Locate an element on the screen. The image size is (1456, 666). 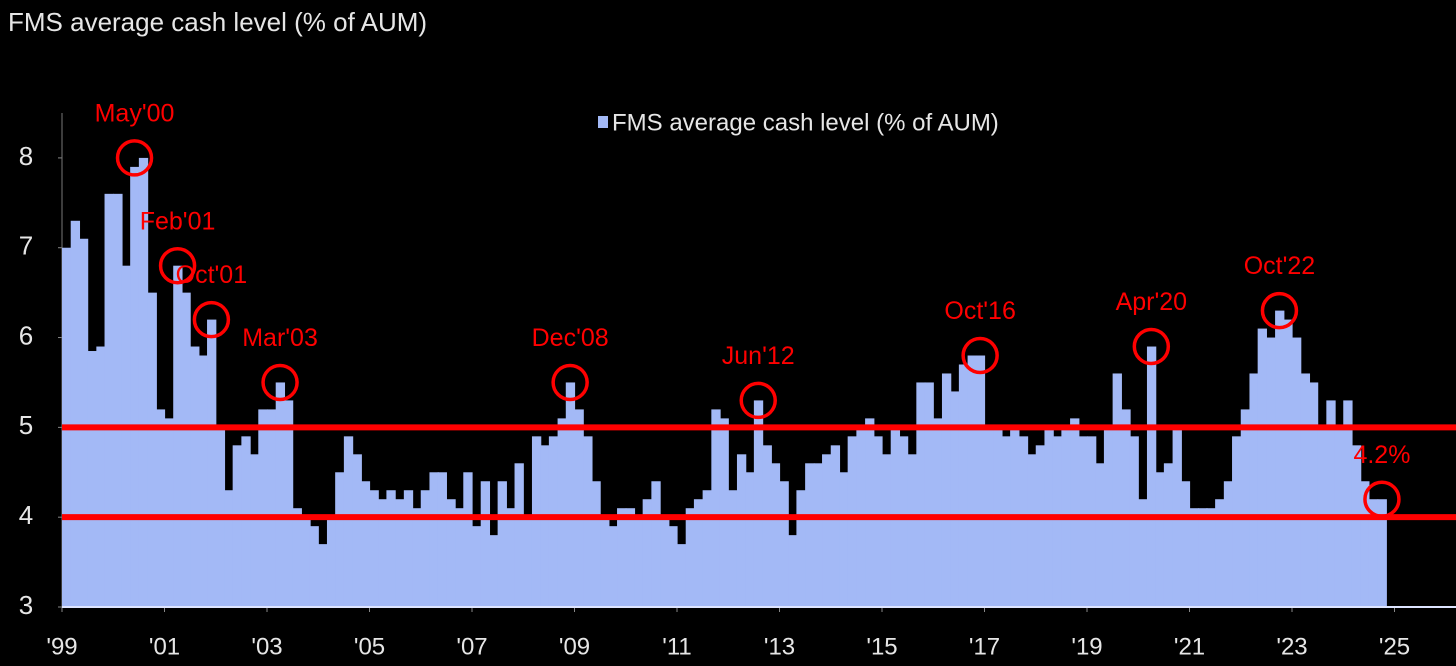
annotation-label: Oct'01 is located at coordinates (211, 275).